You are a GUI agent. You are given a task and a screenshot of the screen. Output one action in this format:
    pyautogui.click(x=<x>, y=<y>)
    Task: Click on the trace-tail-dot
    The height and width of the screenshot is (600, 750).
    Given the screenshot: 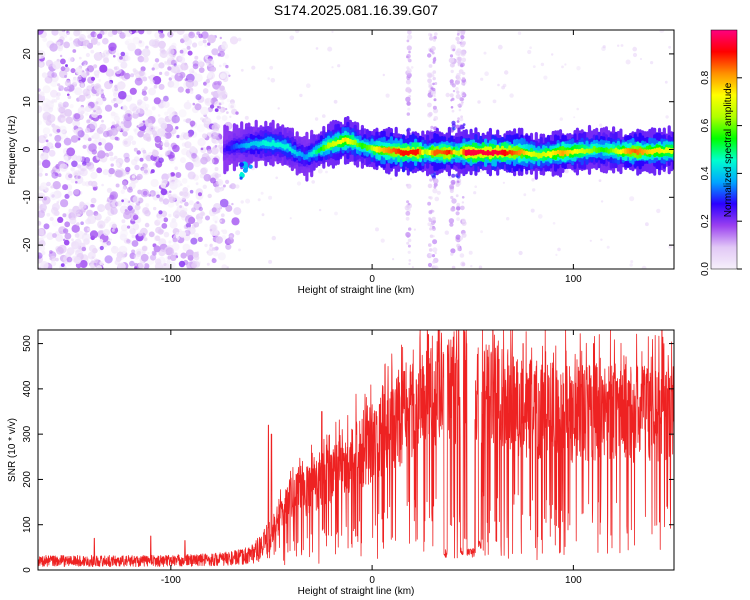 What is the action you would take?
    pyautogui.click(x=242, y=165)
    